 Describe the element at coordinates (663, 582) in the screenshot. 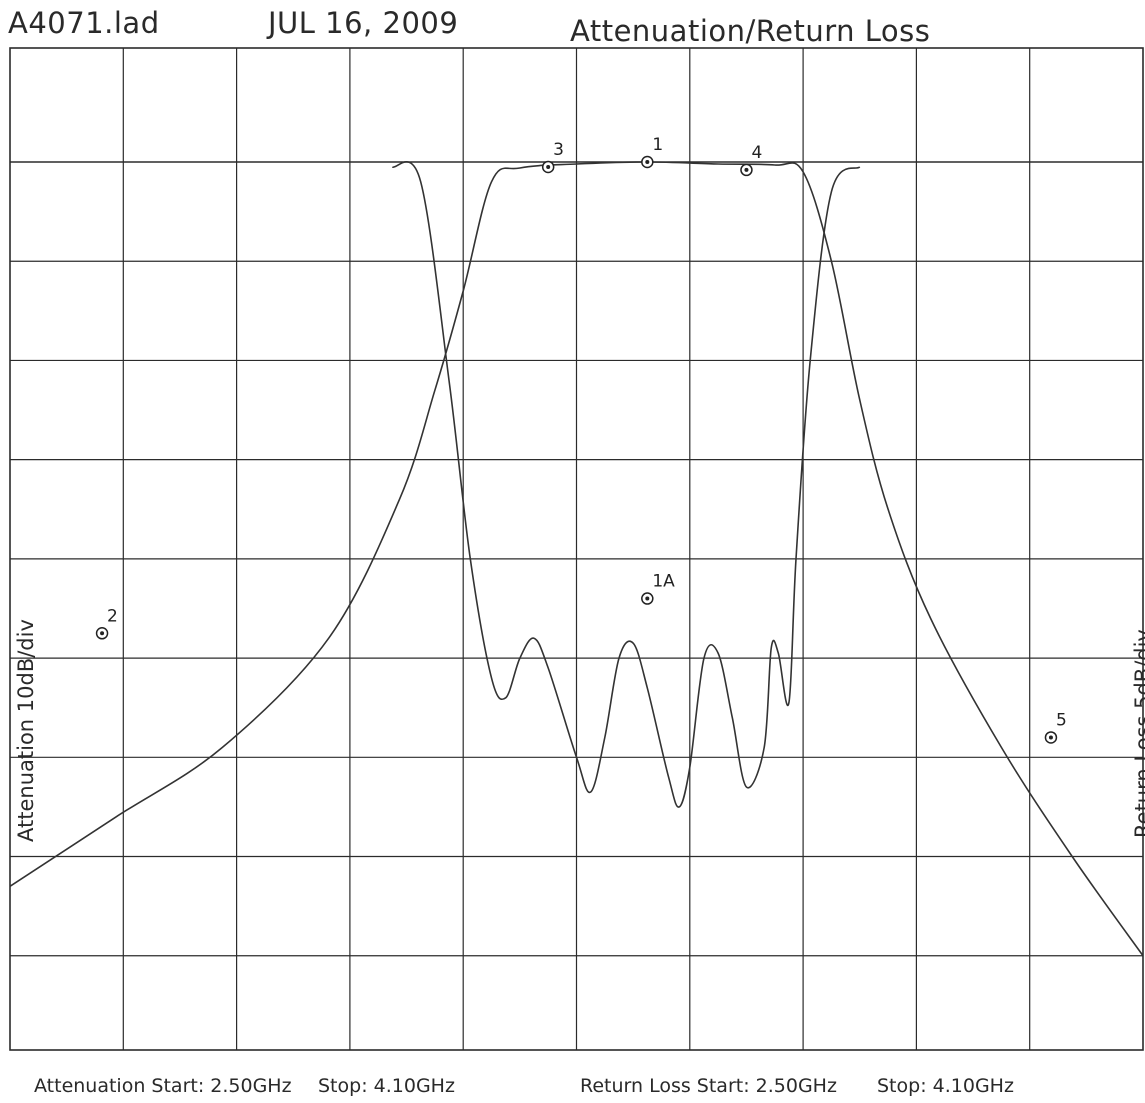

I see `marker-label: 1A` at that location.